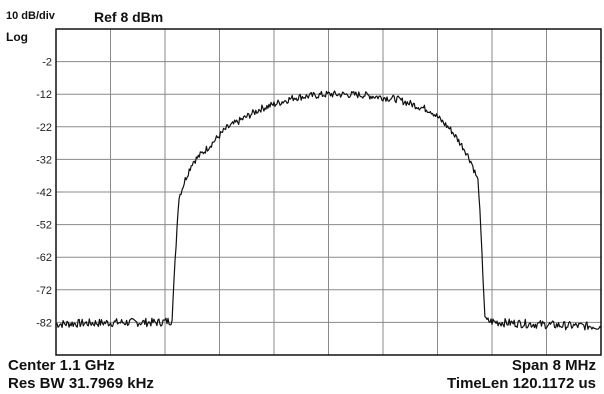  Describe the element at coordinates (44, 291) in the screenshot. I see `y-tick-label: -72` at that location.